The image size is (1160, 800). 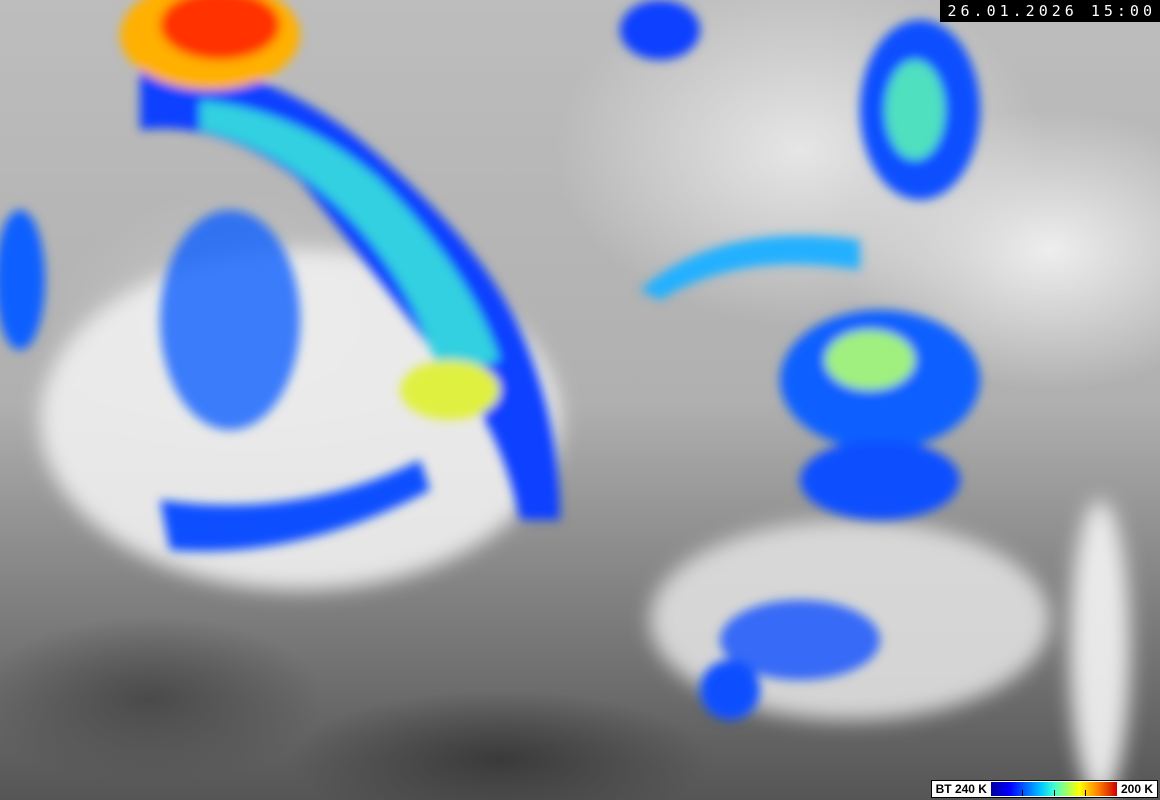 What do you see at coordinates (1049, 11) in the screenshot?
I see `timestamp: 26.01.2026 15:00` at bounding box center [1049, 11].